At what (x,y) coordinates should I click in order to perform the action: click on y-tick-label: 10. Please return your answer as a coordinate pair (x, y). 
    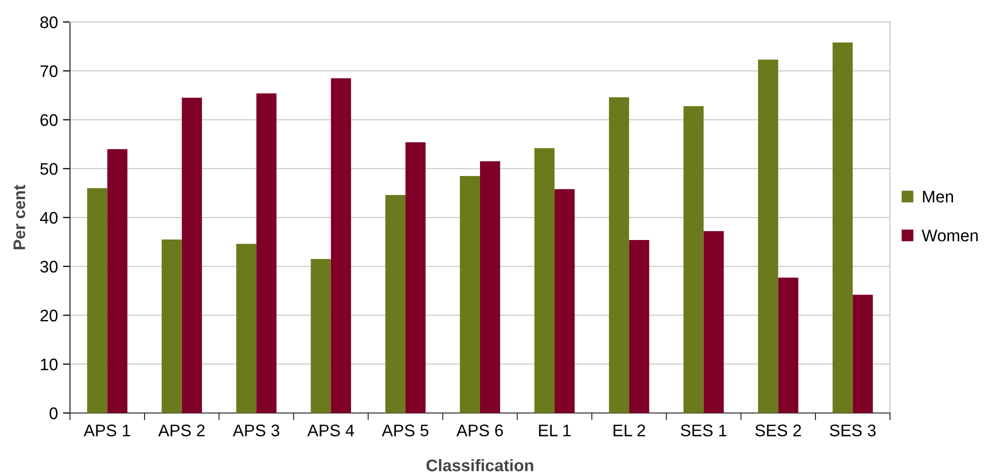
    Looking at the image, I should click on (49, 364).